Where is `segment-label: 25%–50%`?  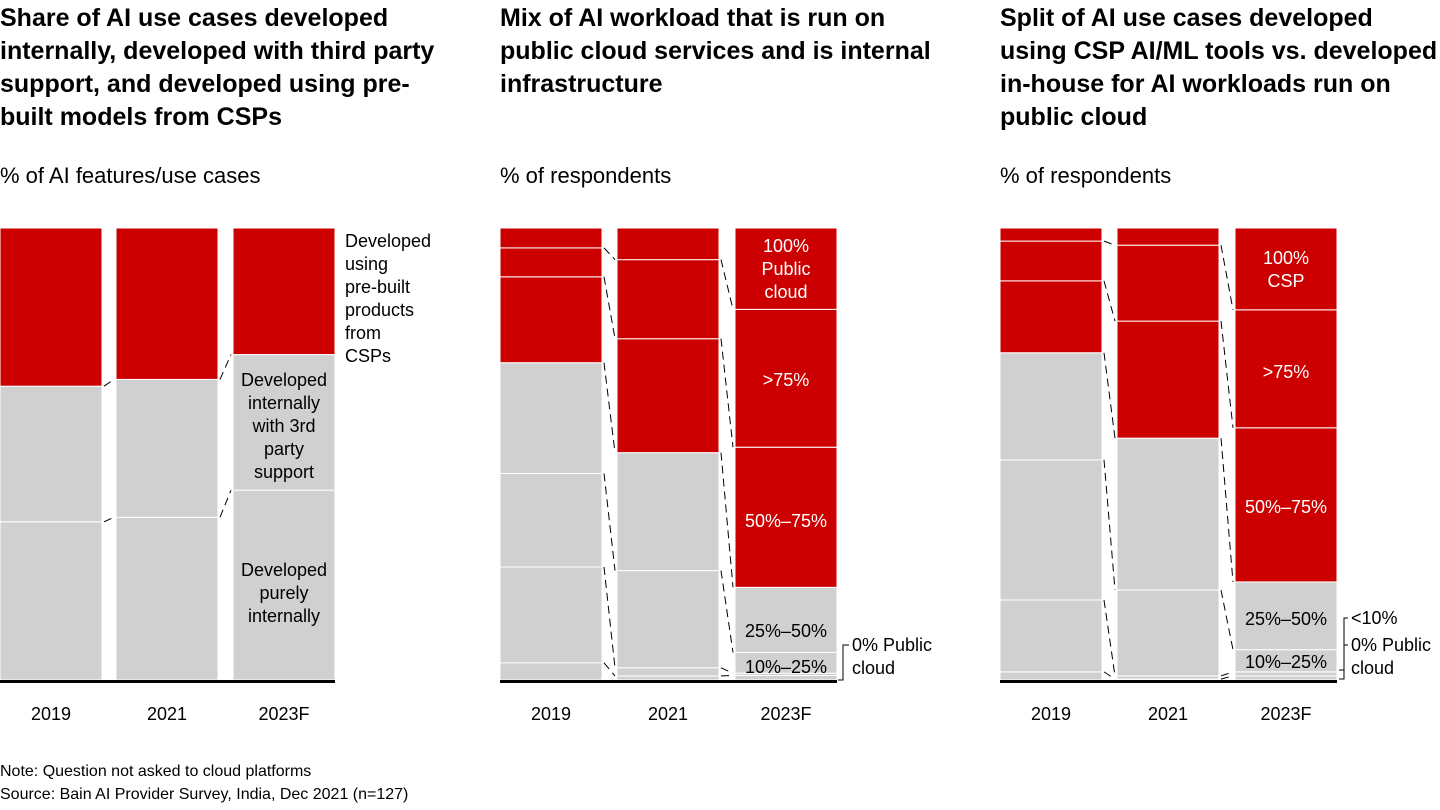 segment-label: 25%–50% is located at coordinates (786, 631).